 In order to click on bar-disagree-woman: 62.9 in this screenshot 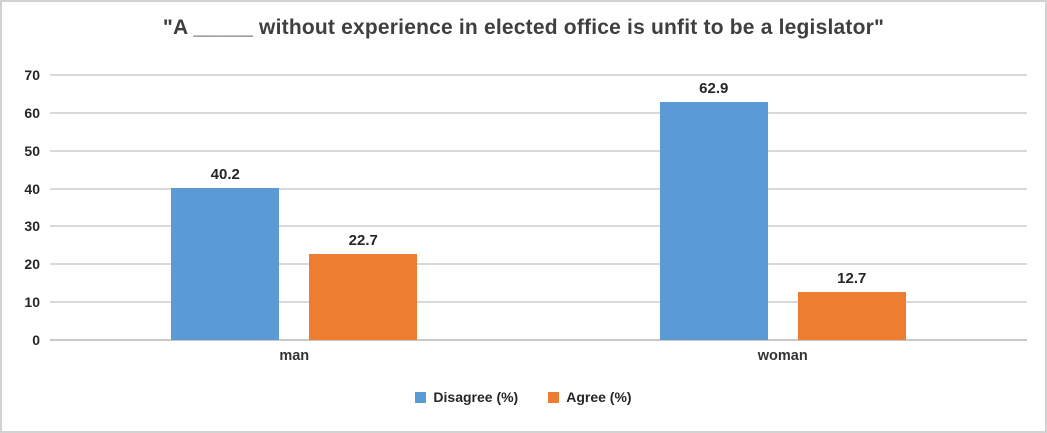, I will do `click(713, 210)`.